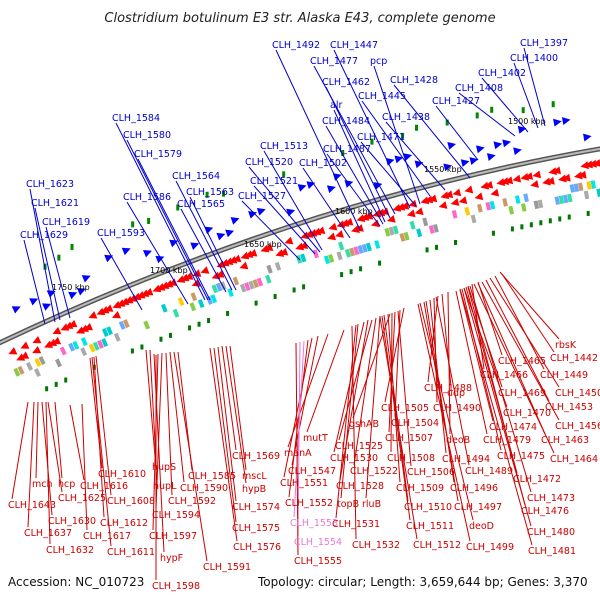  What do you see at coordinates (522, 393) in the screenshot?
I see `gene-label: CLH_1469` at bounding box center [522, 393].